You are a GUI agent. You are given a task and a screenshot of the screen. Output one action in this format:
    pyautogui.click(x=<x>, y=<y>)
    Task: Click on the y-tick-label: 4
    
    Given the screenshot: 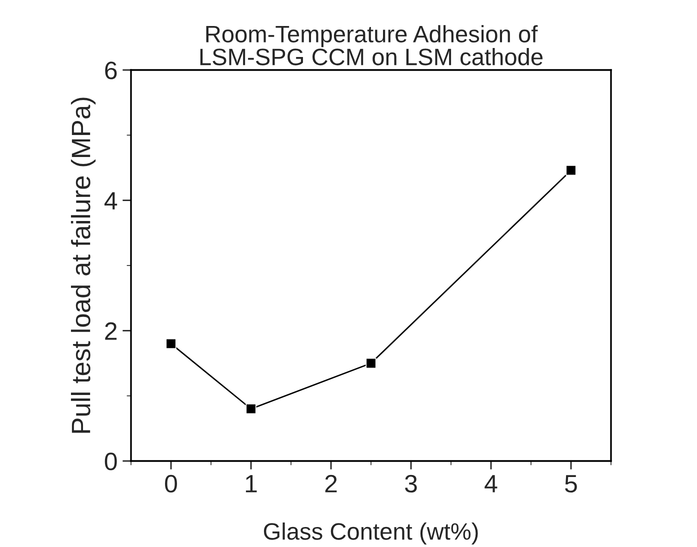 What is the action you would take?
    pyautogui.click(x=111, y=201)
    